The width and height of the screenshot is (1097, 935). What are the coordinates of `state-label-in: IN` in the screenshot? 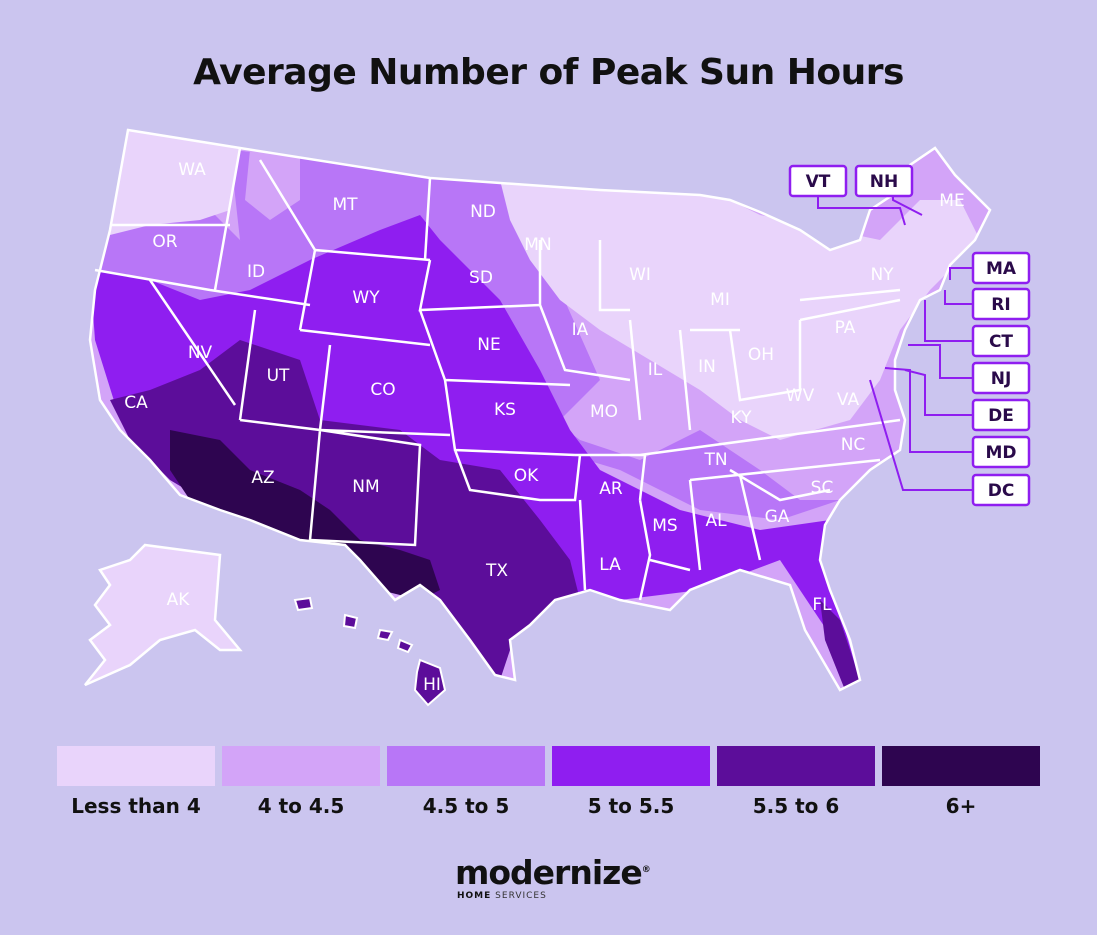 It's located at (707, 367).